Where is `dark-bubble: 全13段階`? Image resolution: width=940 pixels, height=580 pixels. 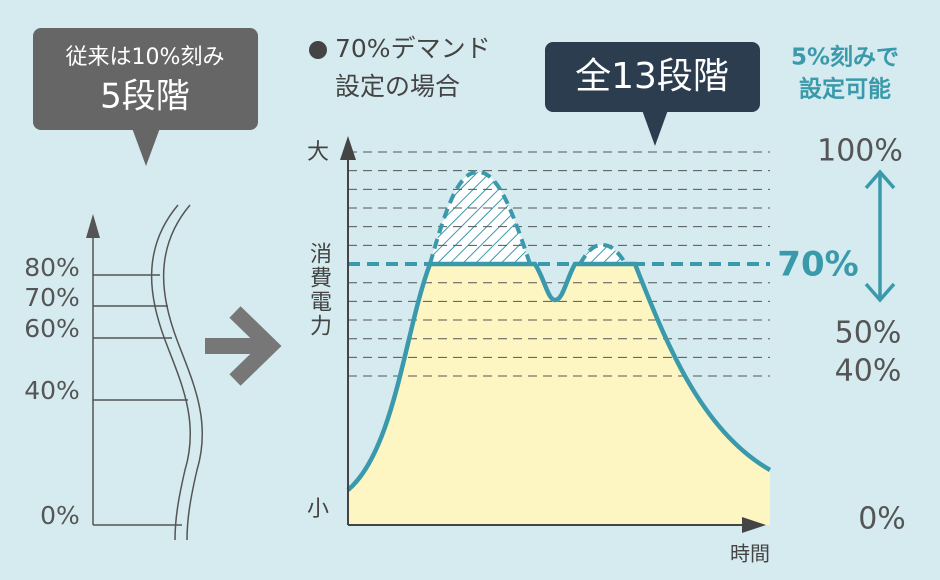
dark-bubble: 全13段階 is located at coordinates (652, 94).